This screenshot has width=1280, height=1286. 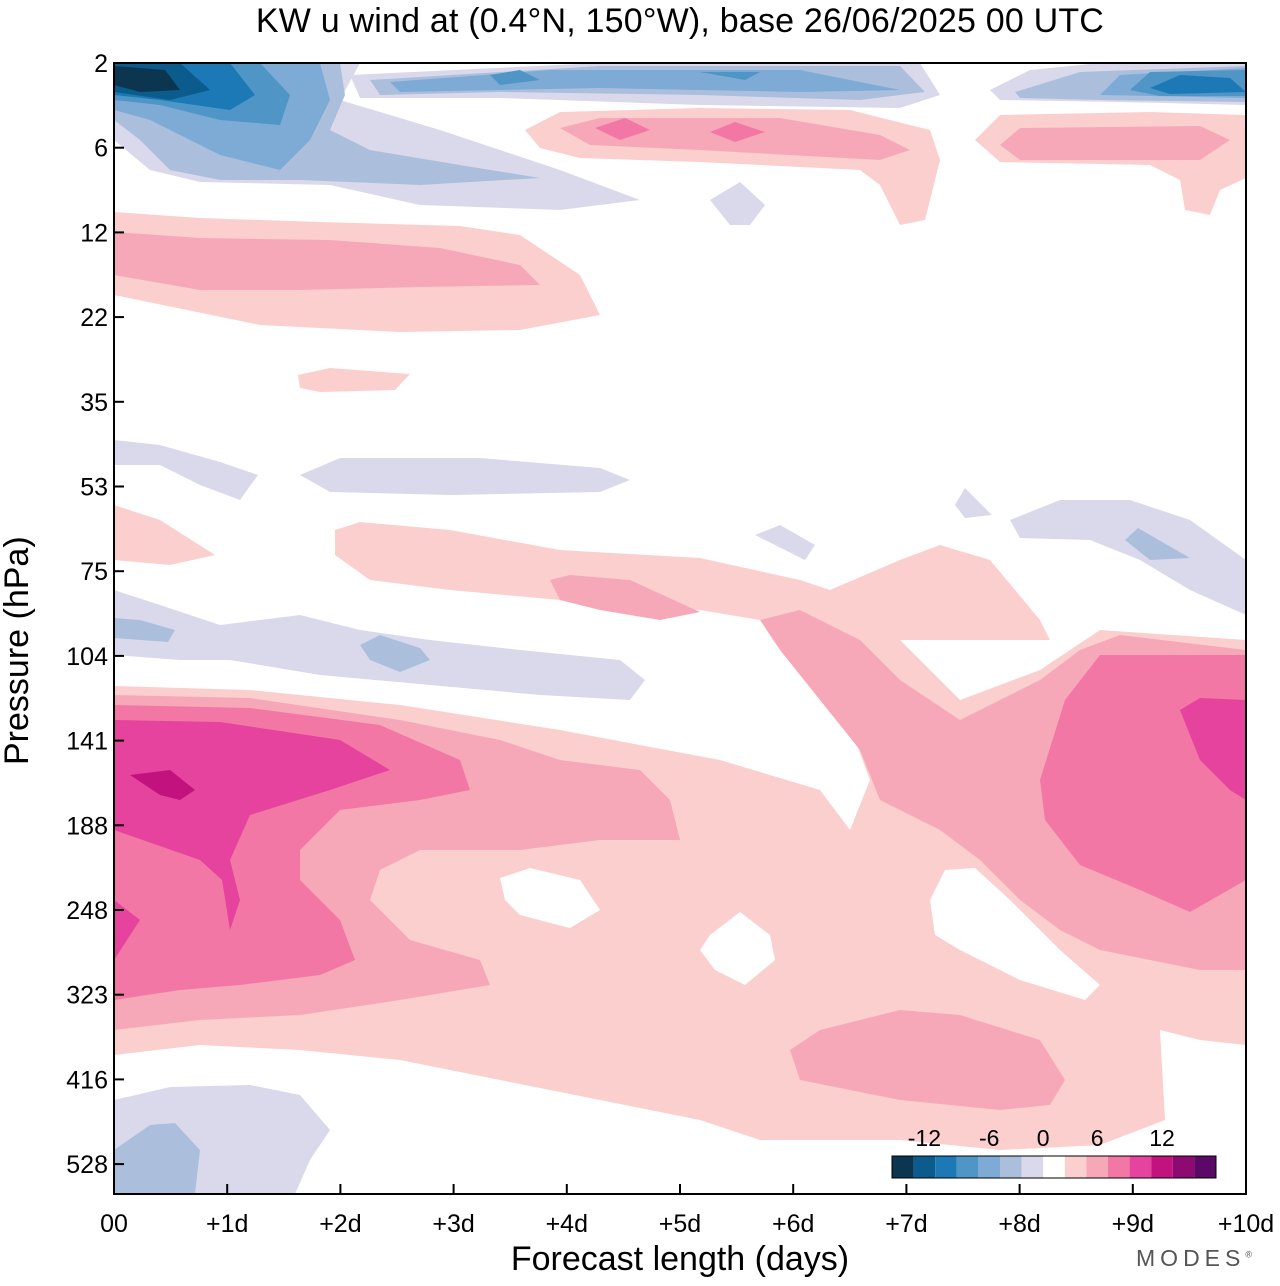 I want to click on x-tick-label-9: +9d, so click(x=1133, y=1224).